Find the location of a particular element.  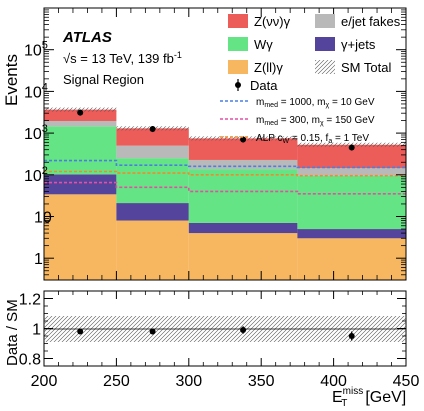

ratio-y-axis-label: Data / SM is located at coordinates (12, 332).